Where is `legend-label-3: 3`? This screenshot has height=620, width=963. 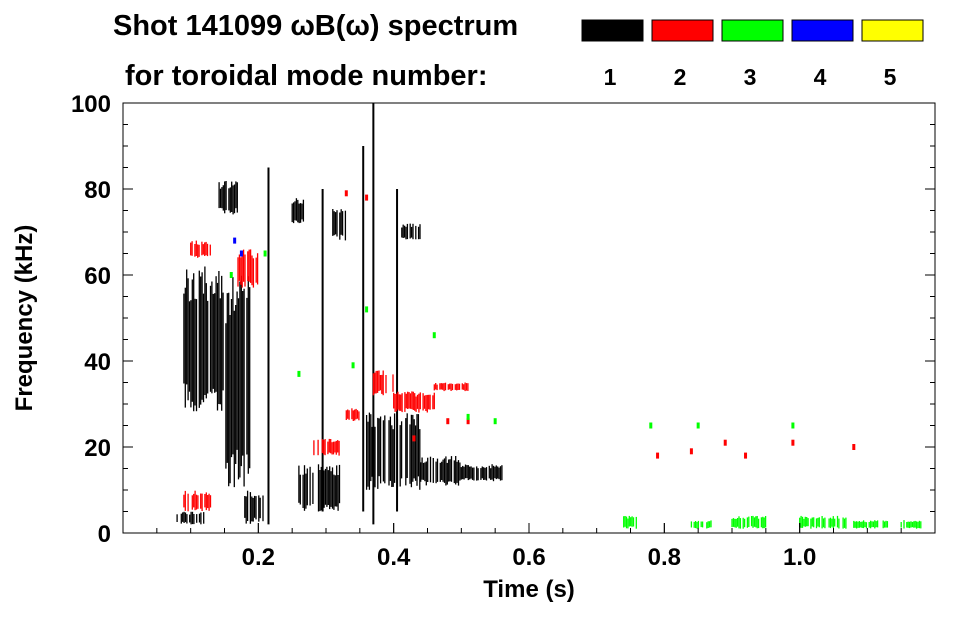
legend-label-3: 3 is located at coordinates (750, 77).